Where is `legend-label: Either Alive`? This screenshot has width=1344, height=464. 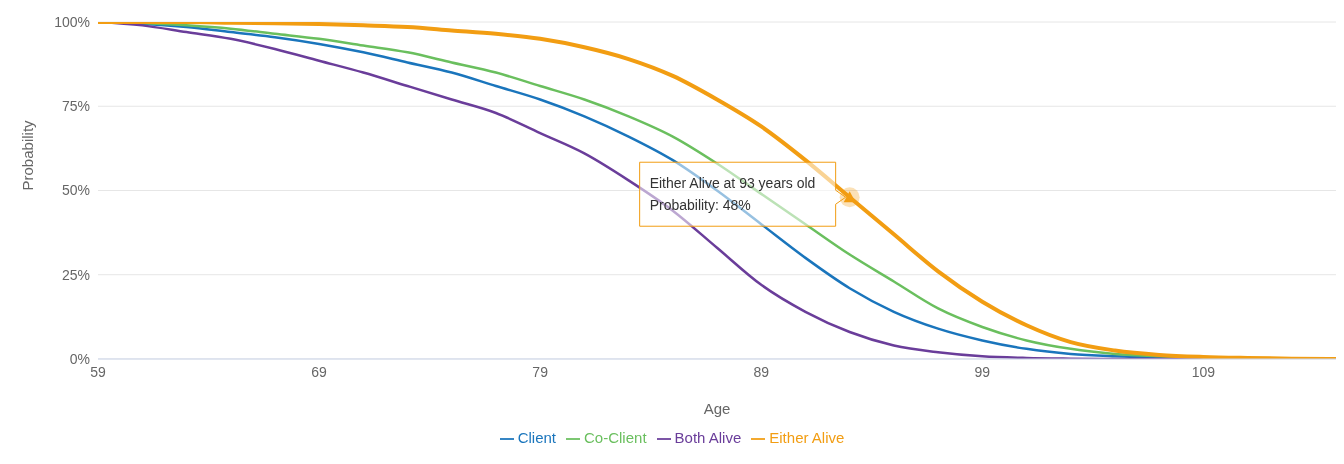 legend-label: Either Alive is located at coordinates (807, 437).